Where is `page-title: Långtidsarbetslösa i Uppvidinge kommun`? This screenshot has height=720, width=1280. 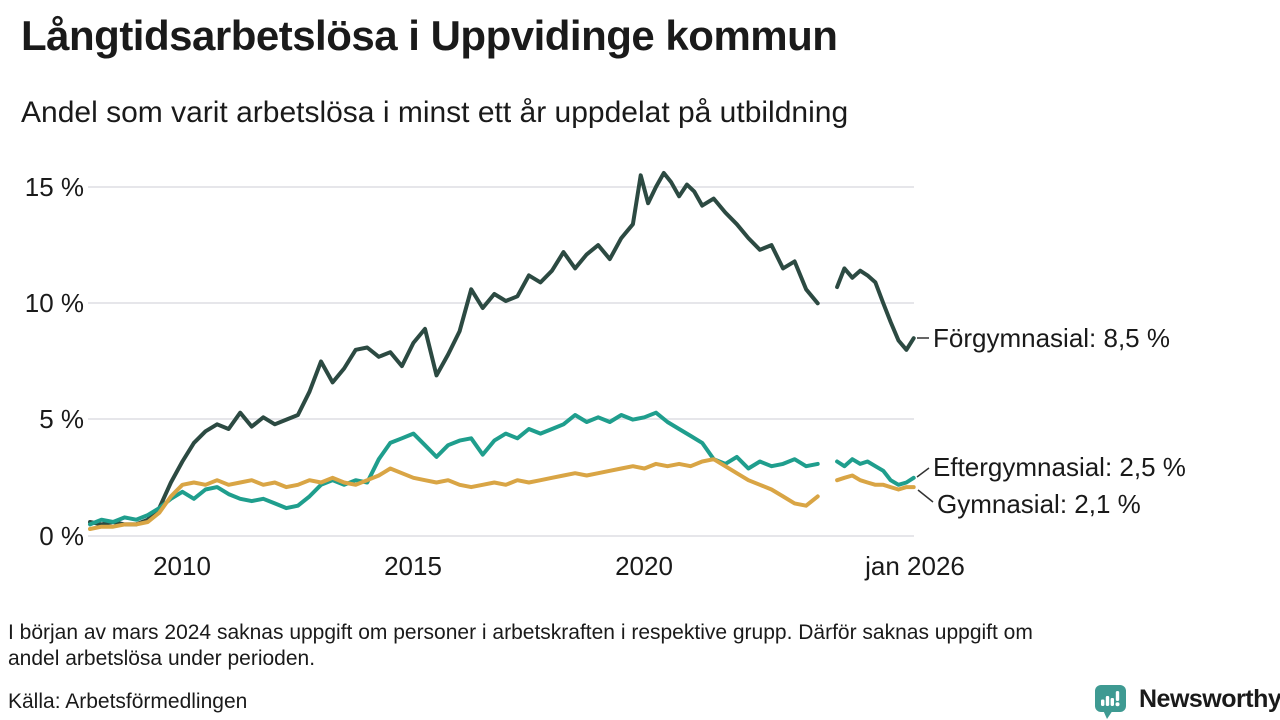
page-title: Långtidsarbetslösa i Uppvidinge kommun is located at coordinates (429, 35).